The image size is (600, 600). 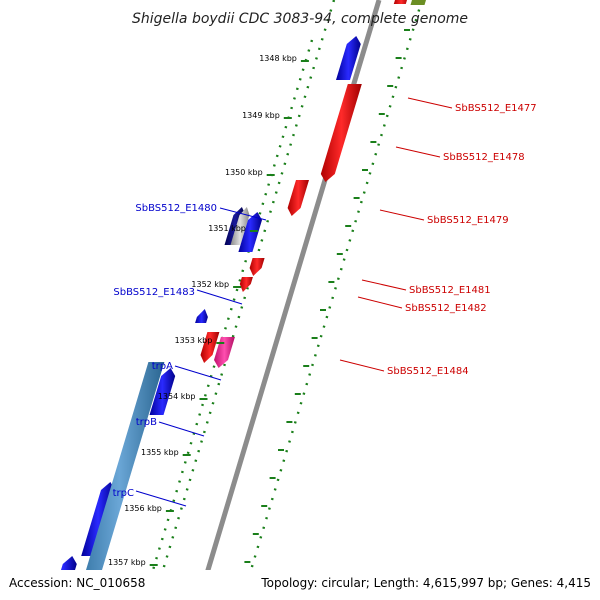 I want to click on tick-label: 1352 kbp, so click(x=210, y=284).